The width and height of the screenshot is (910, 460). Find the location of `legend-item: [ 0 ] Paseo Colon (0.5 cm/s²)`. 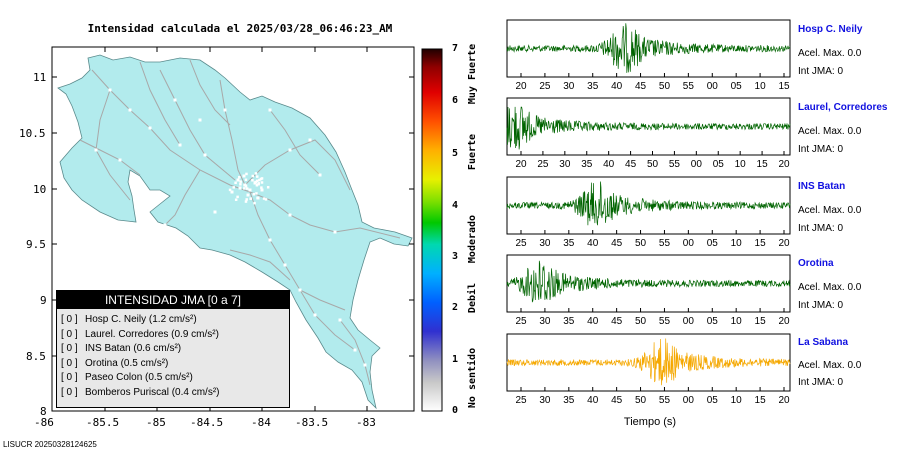

legend-item: [ 0 ] Paseo Colon (0.5 cm/s²) is located at coordinates (173, 378).